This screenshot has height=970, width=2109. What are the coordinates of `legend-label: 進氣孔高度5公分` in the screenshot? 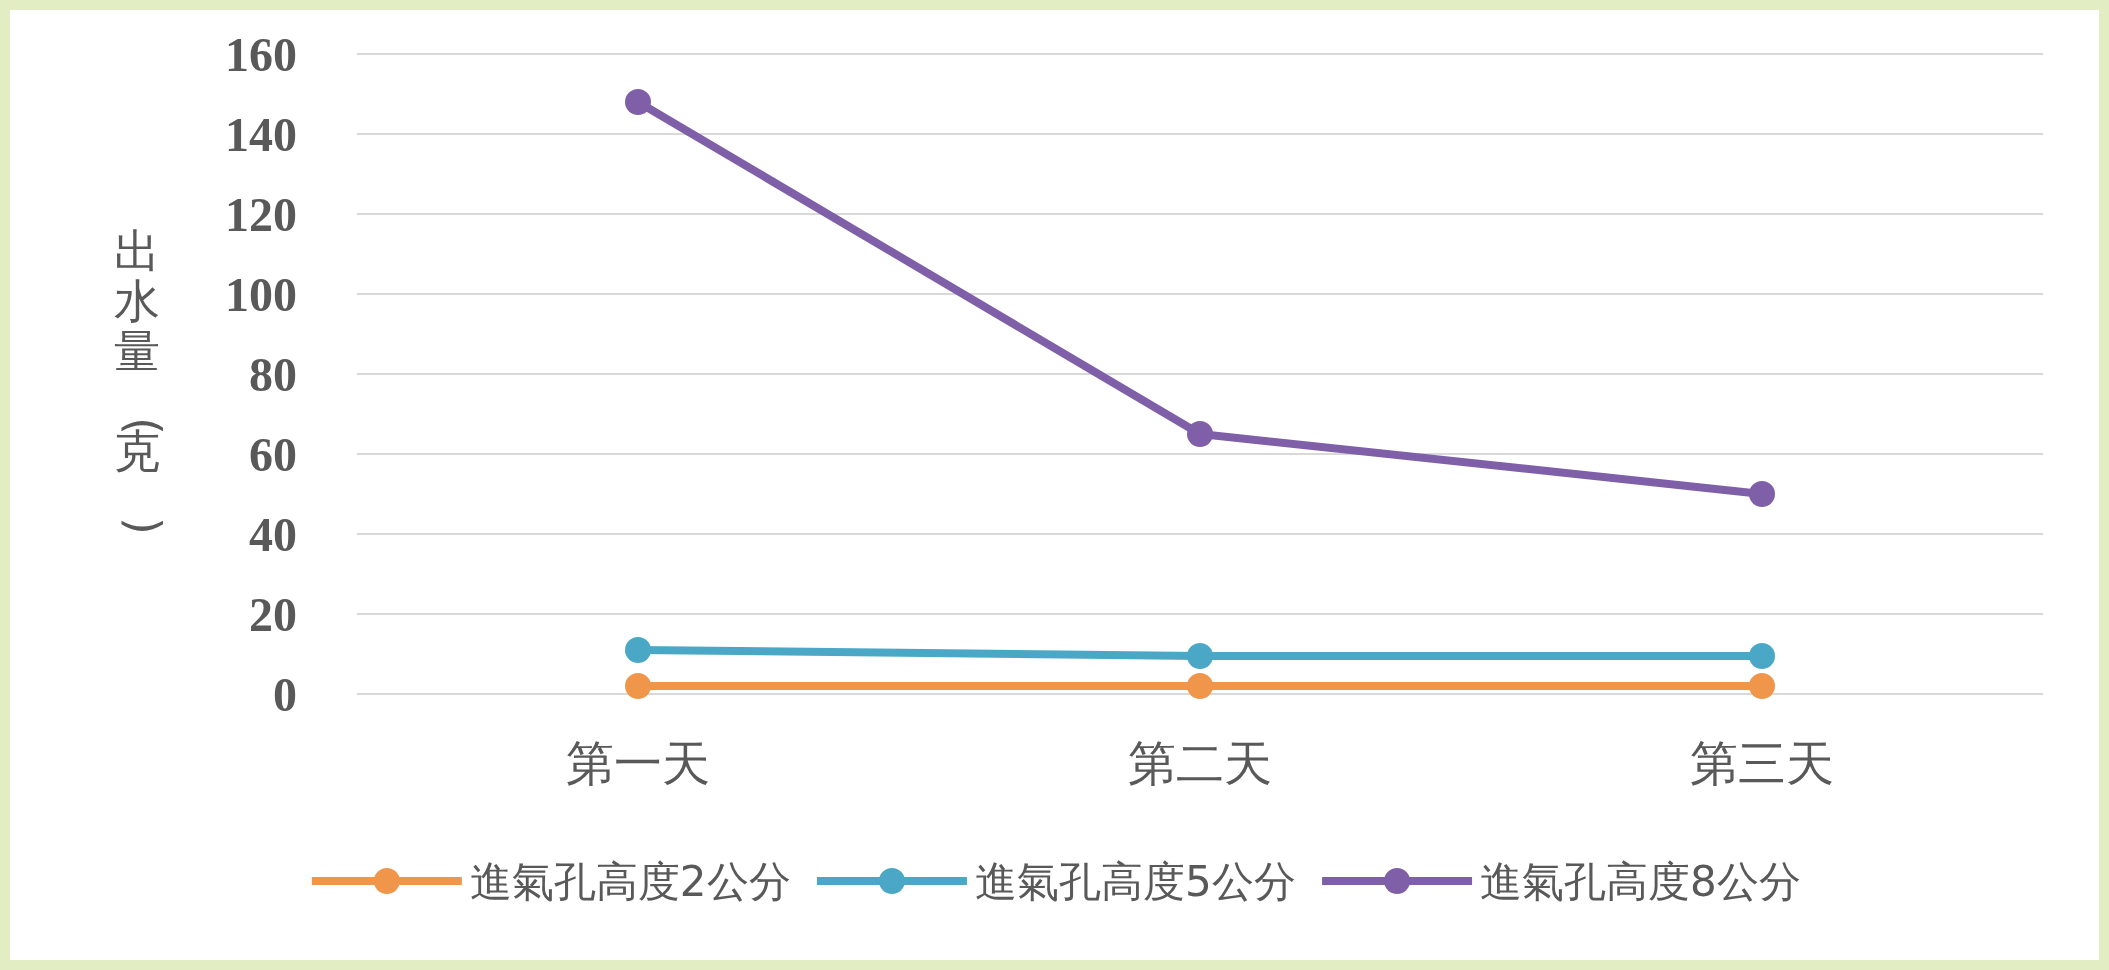 It's located at (1135, 881).